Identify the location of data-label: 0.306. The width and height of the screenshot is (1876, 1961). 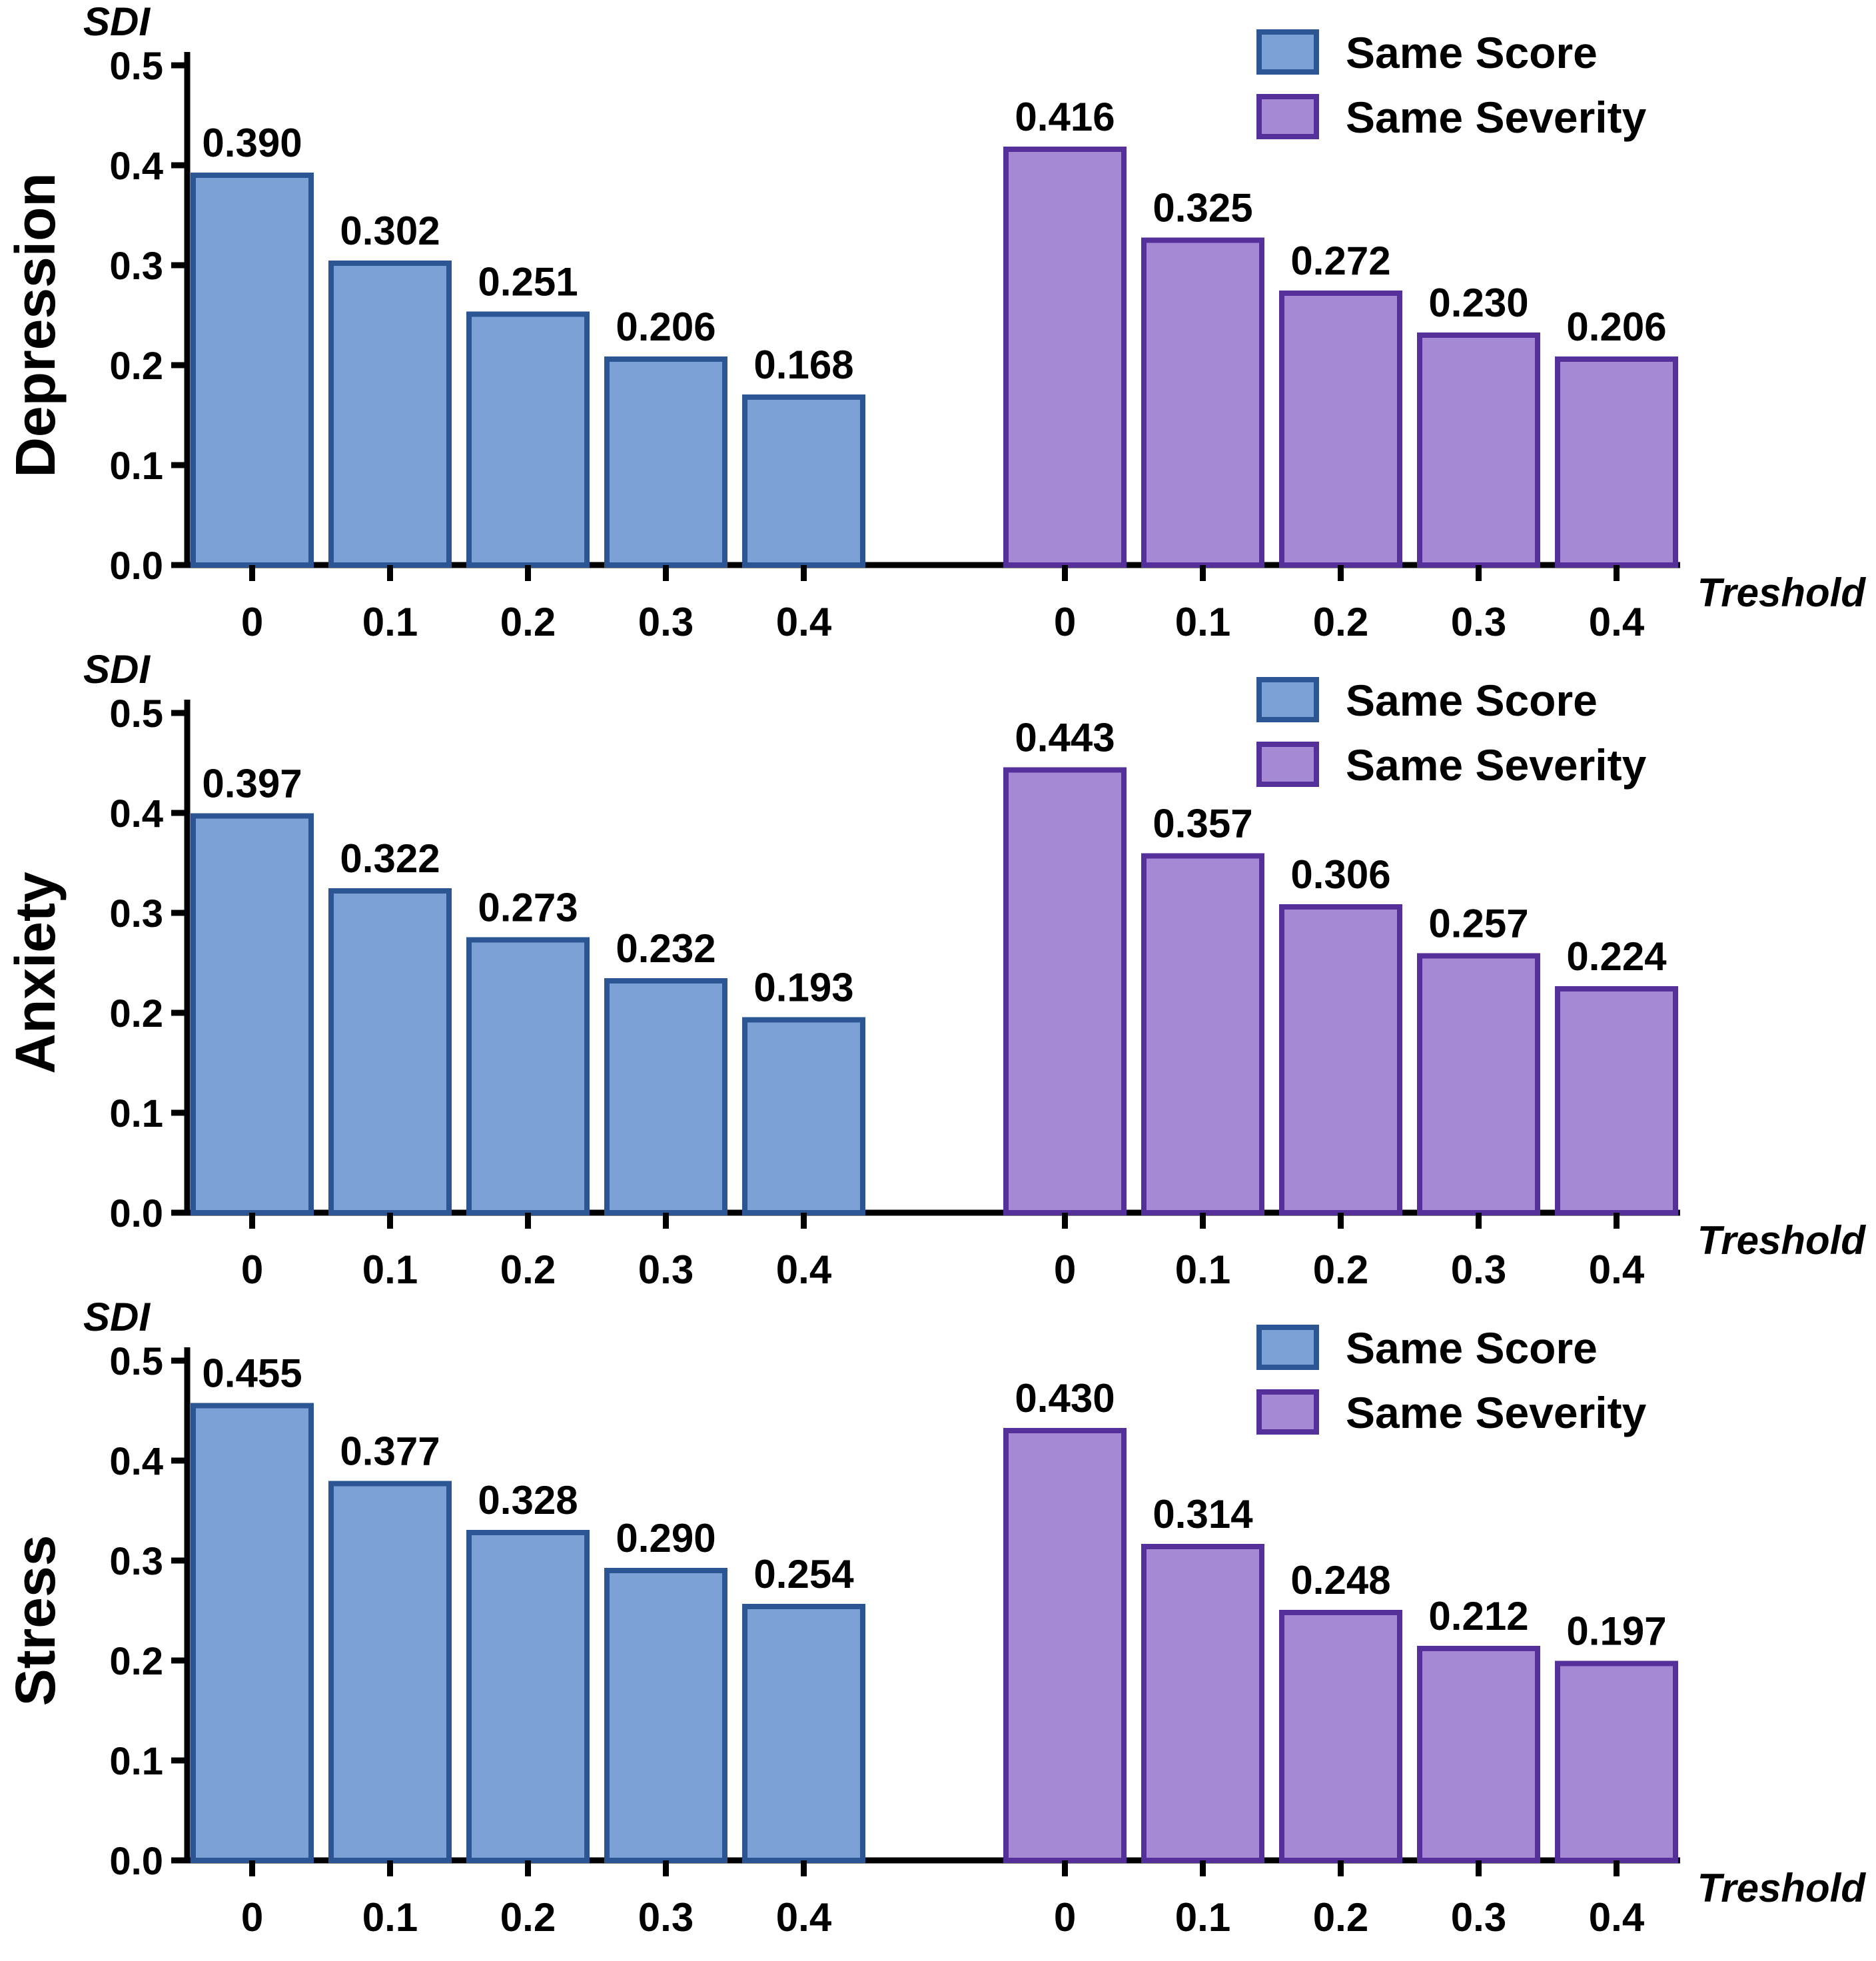
(1340, 875).